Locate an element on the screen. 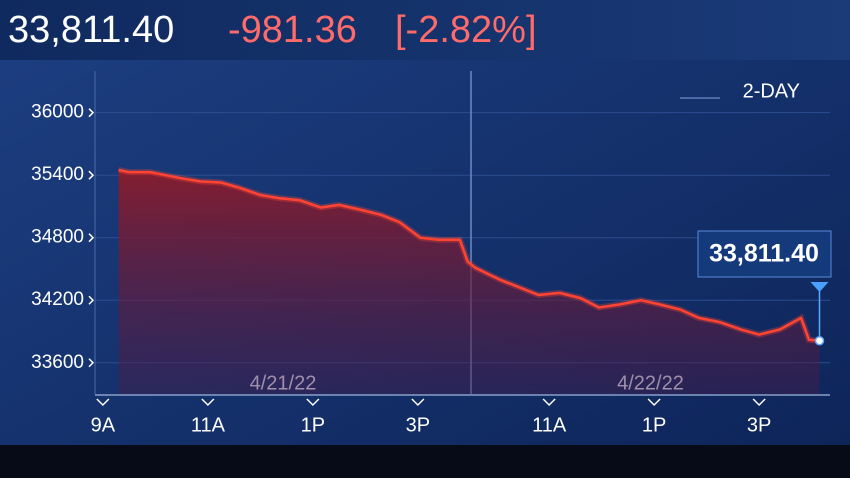  header-bar is located at coordinates (425, 30).